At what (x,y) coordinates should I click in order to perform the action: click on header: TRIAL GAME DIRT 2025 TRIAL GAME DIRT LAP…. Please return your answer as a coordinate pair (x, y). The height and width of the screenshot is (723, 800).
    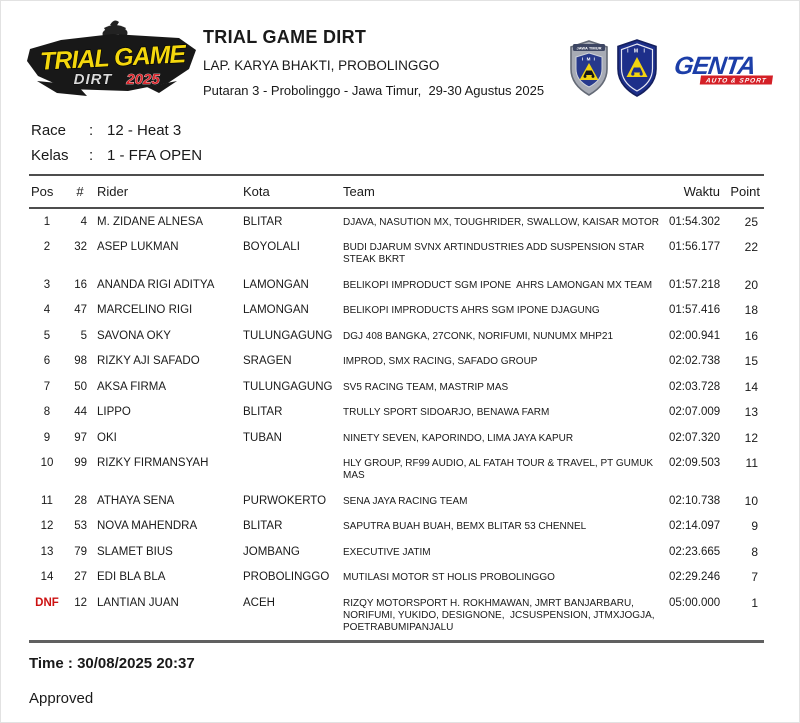
    Looking at the image, I should click on (400, 52).